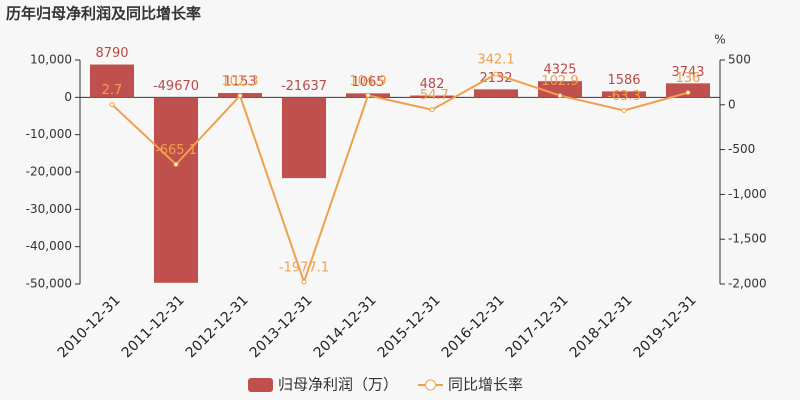 This screenshot has width=800, height=400. Describe the element at coordinates (747, 239) in the screenshot. I see `y2-tick-label: -1,500` at that location.